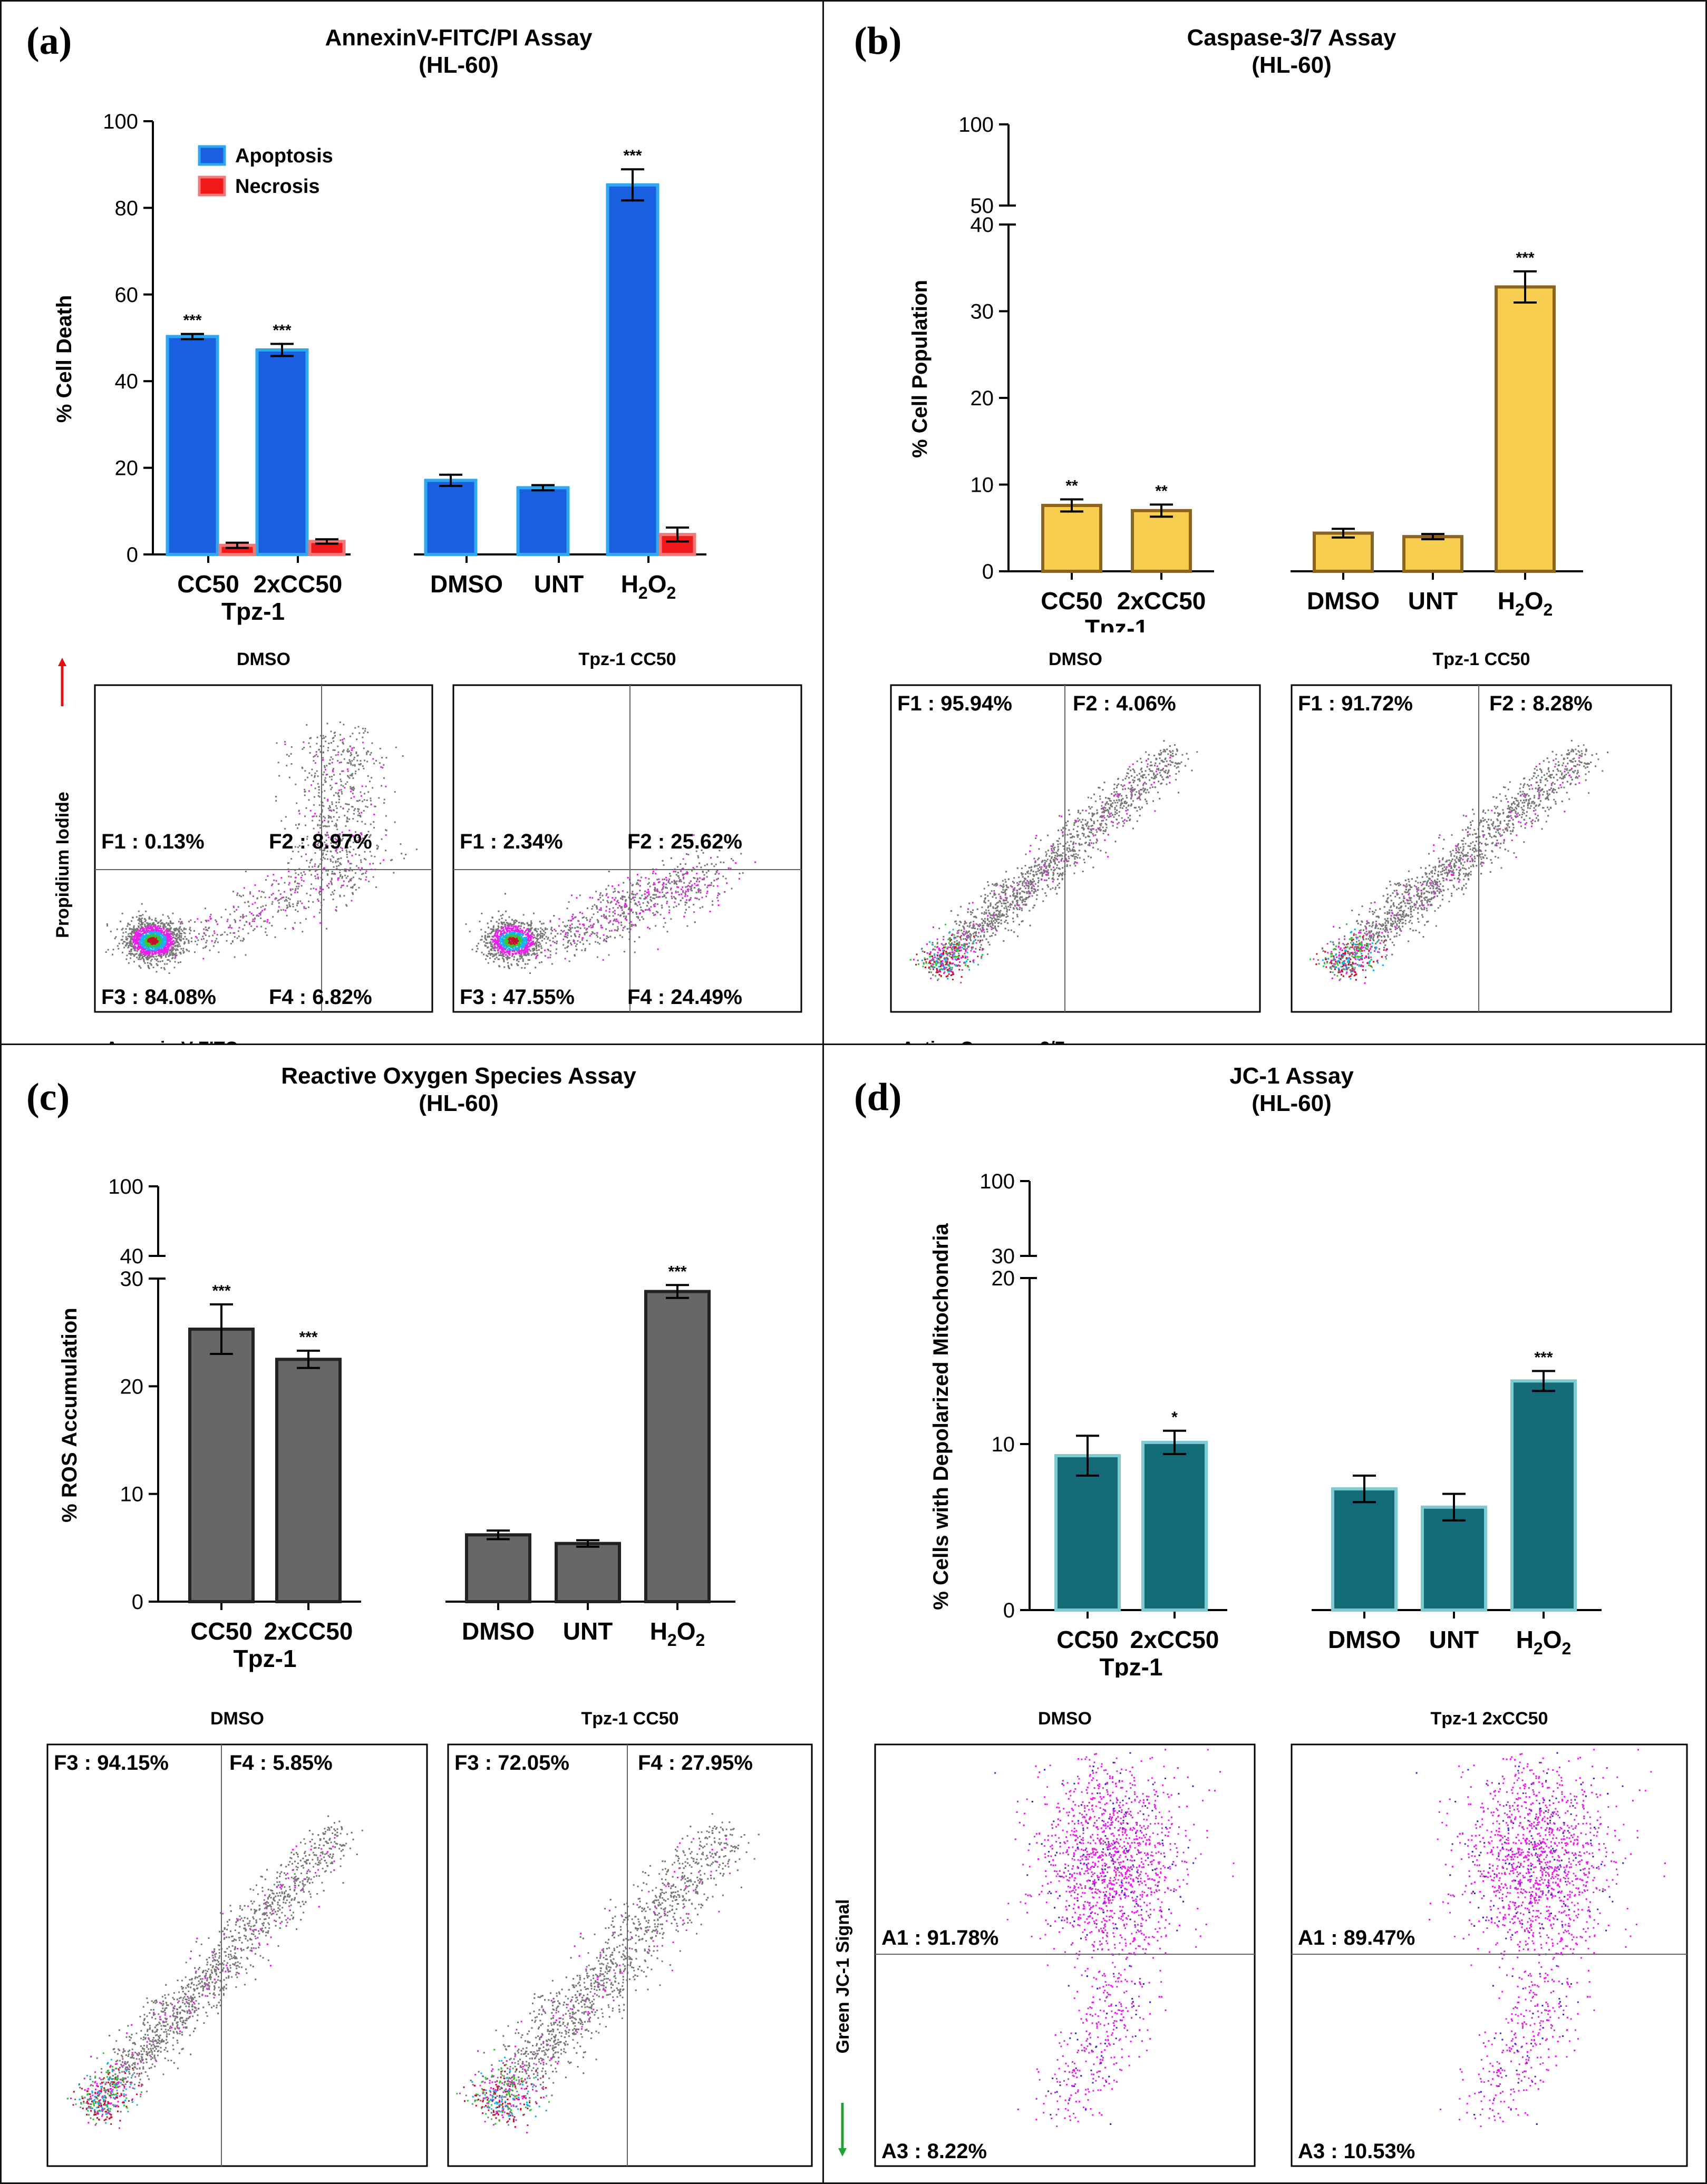 This screenshot has height=2184, width=1707. I want to click on quadrant-label-f3: F3 : 94.15%, so click(111, 1762).